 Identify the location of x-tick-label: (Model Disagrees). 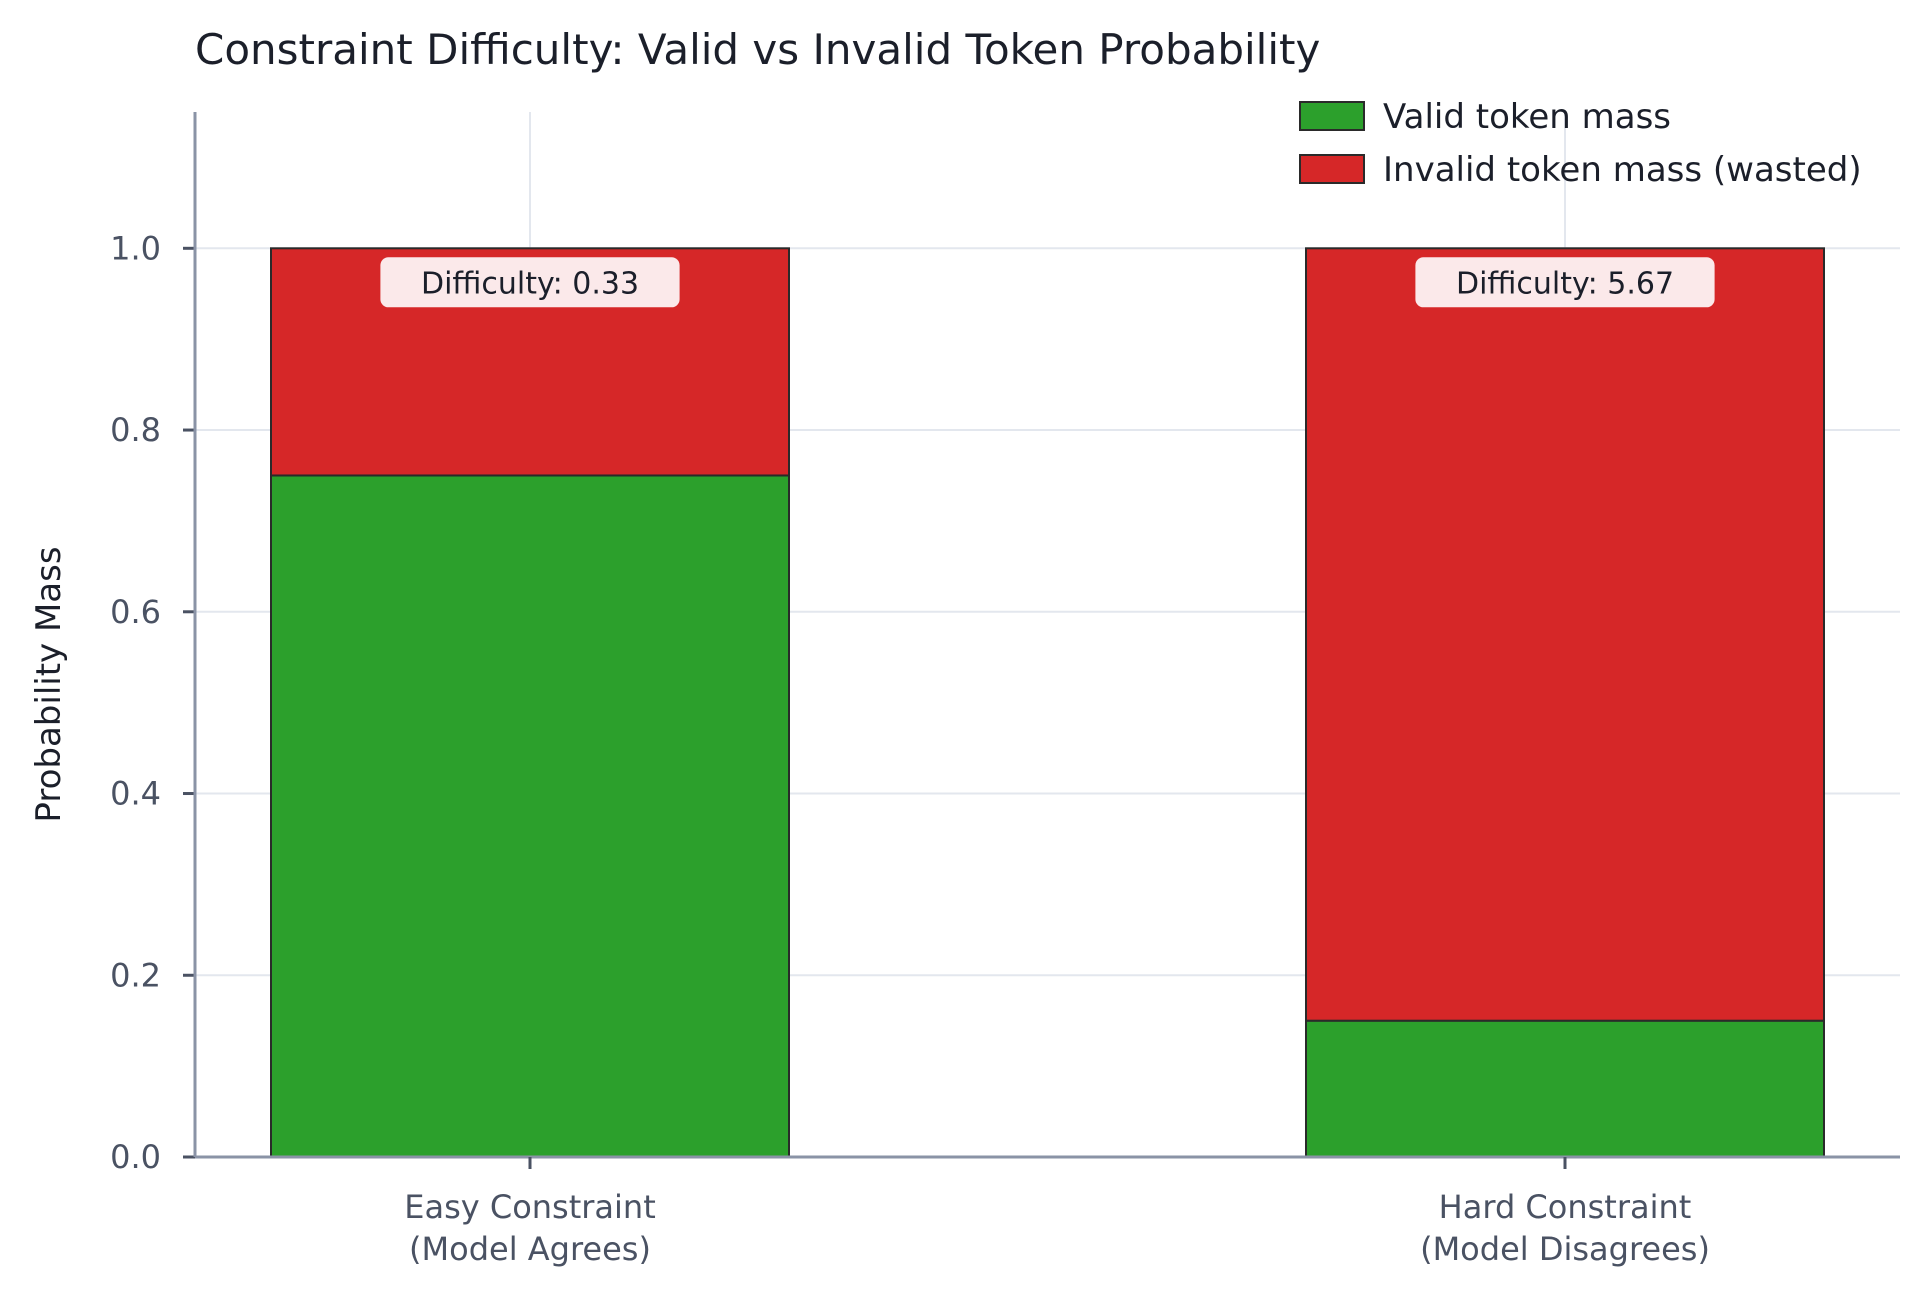
(1565, 1249).